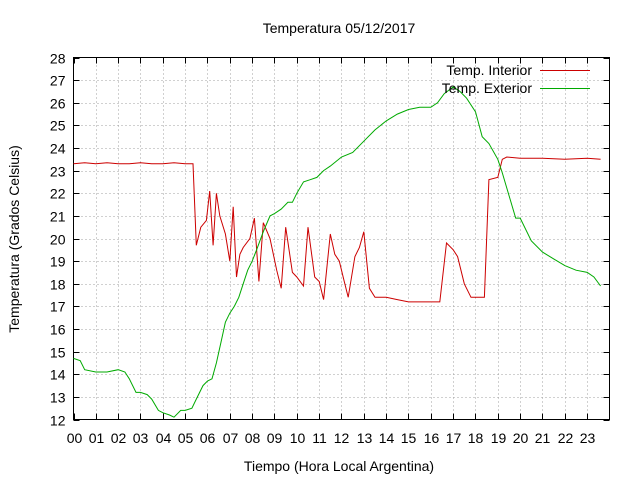  I want to click on x-tick-label: 10, so click(298, 438).